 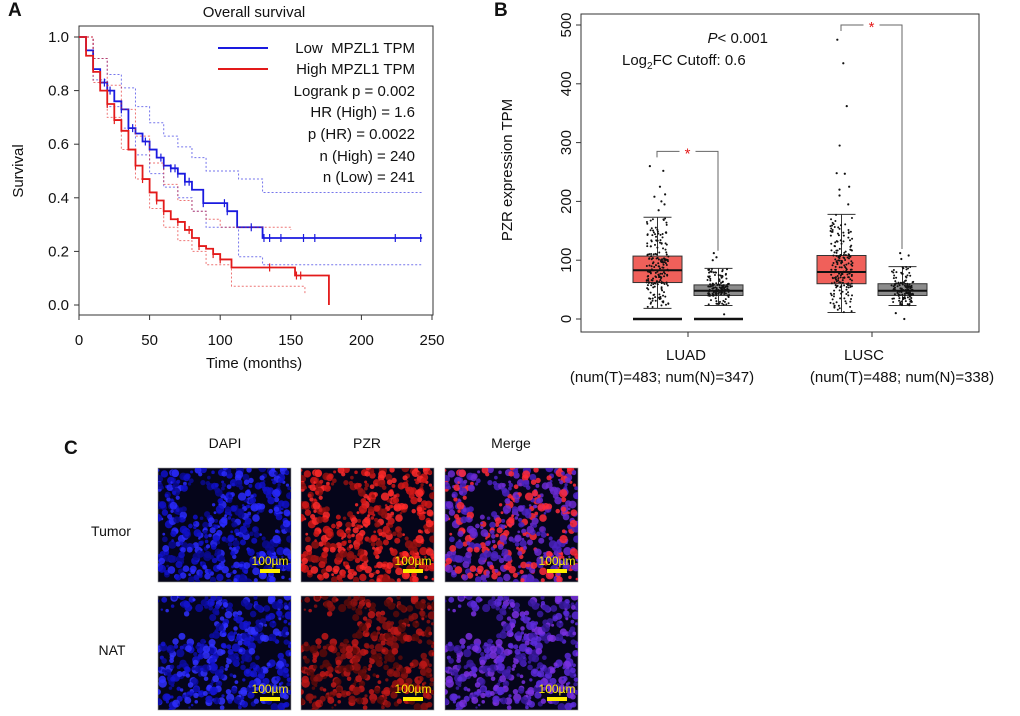 What do you see at coordinates (367, 653) in the screenshot?
I see `micrograph-nat-pzr: 100µm` at bounding box center [367, 653].